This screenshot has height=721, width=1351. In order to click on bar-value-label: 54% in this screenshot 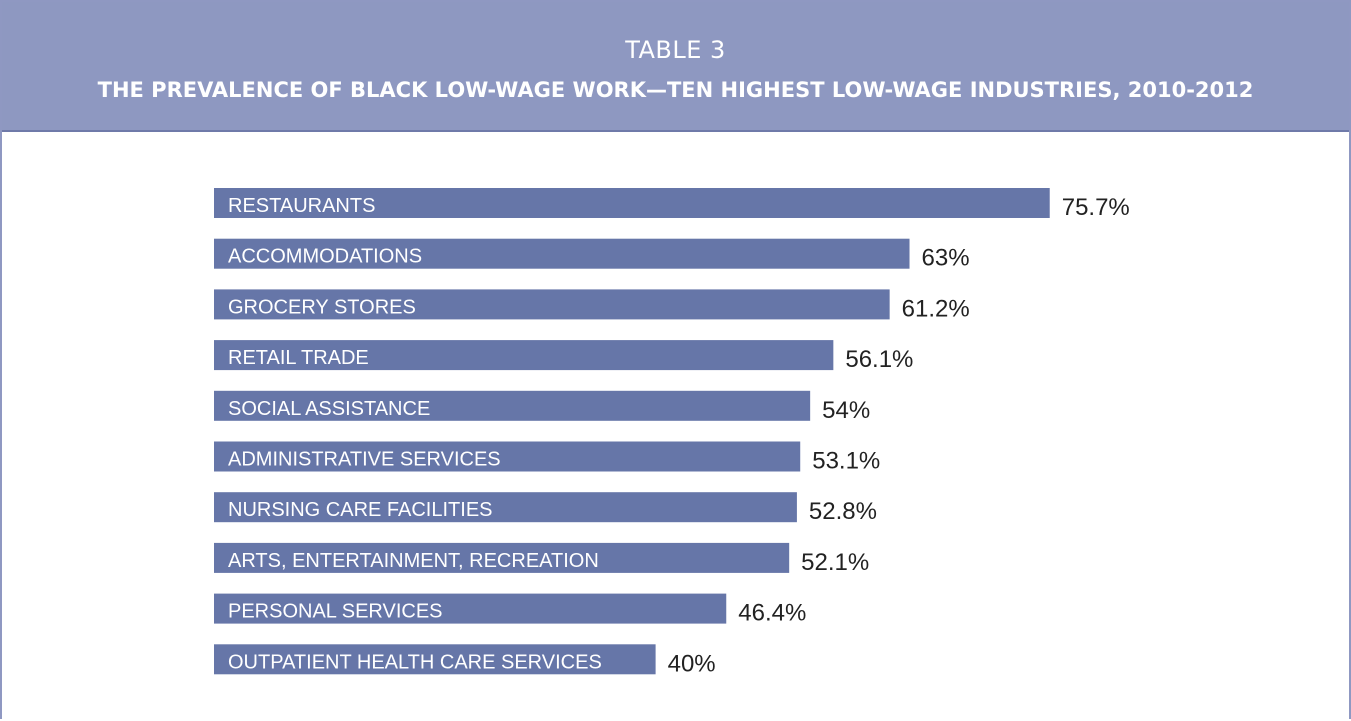, I will do `click(846, 410)`.